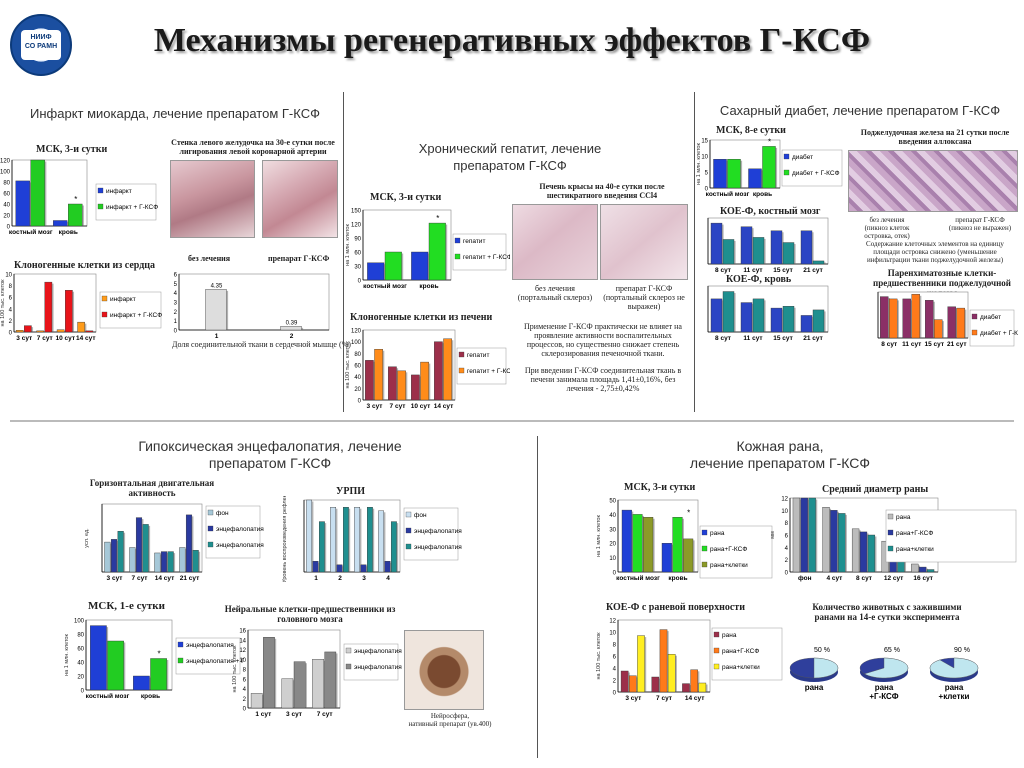 This screenshot has height=768, width=1024. Describe the element at coordinates (814, 687) in the screenshot. I see `pie-label: рана` at that location.